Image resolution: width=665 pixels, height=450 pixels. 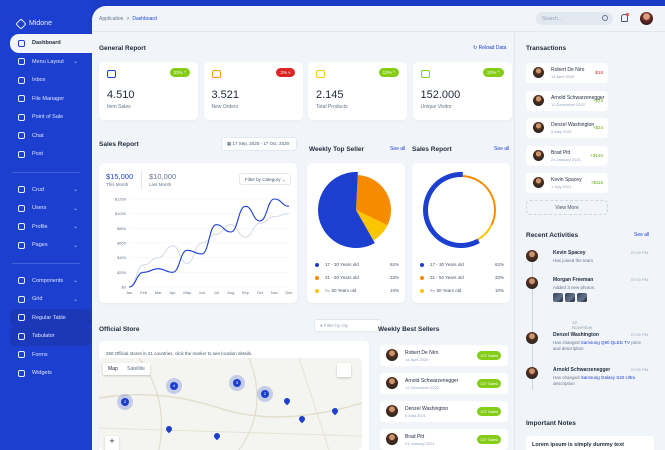 What do you see at coordinates (502, 149) in the screenshot?
I see `sales-donut-see-all: See all` at bounding box center [502, 149].